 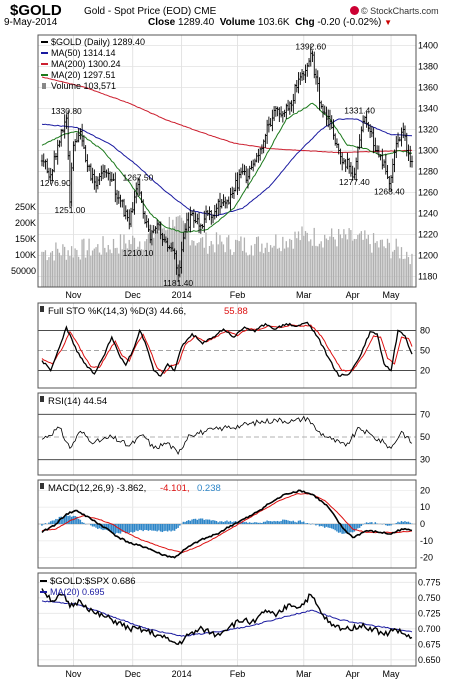 I want to click on rsi-line, so click(x=227, y=435).